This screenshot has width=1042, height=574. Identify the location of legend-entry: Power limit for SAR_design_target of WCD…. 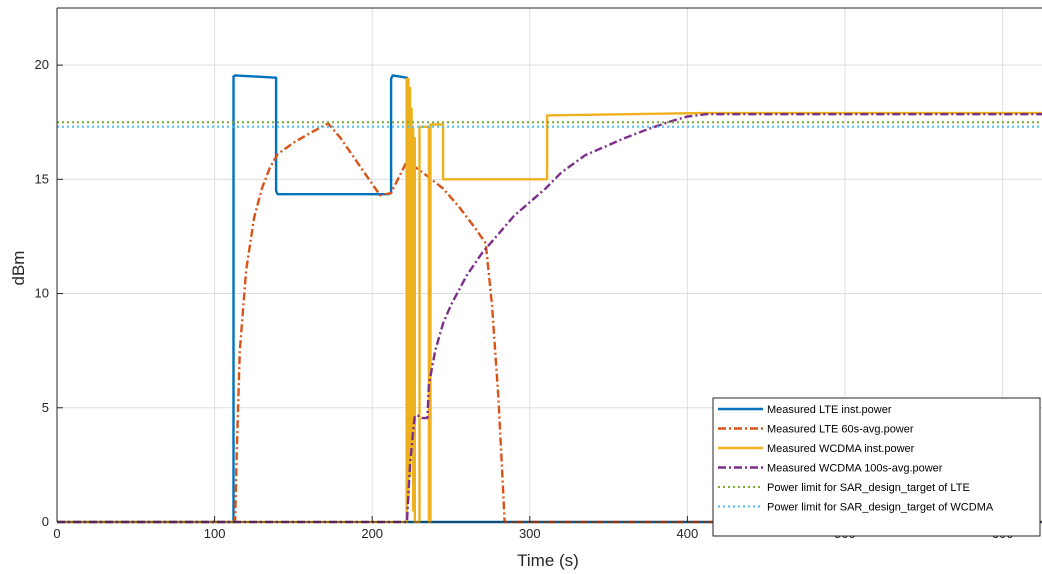
(880, 508).